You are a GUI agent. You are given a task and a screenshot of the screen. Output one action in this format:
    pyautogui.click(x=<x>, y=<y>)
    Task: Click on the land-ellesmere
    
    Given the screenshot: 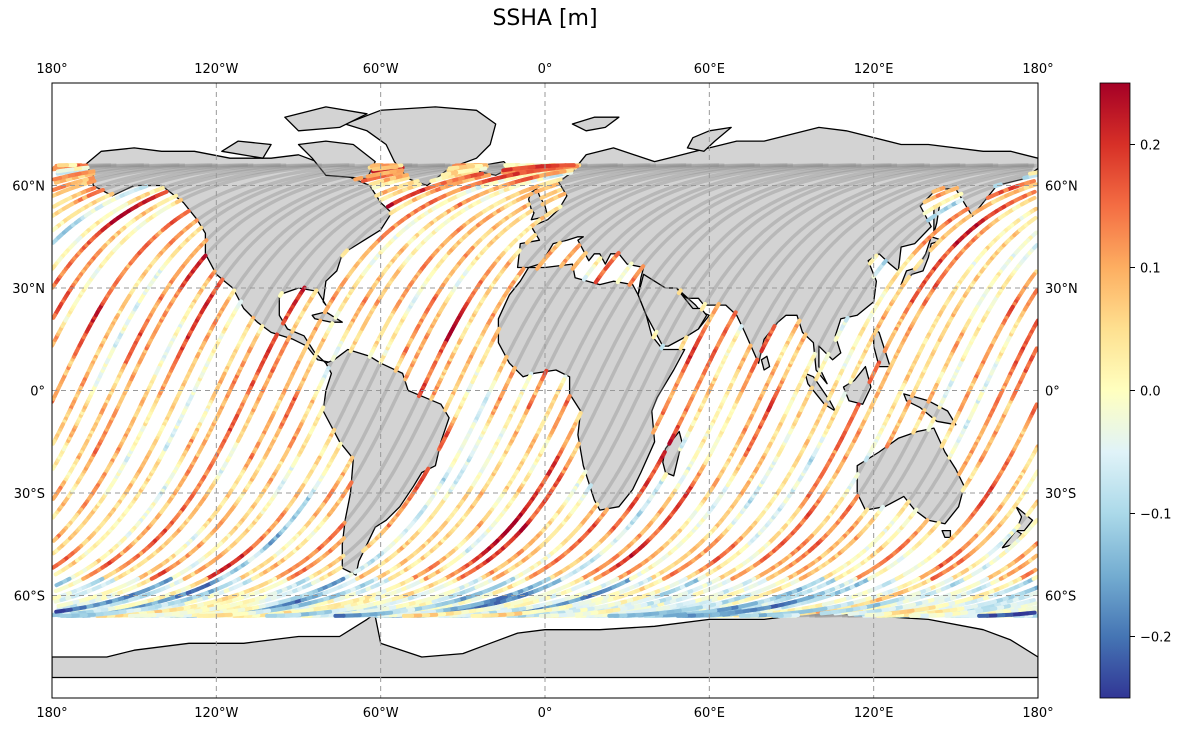 What is the action you would take?
    pyautogui.click(x=326, y=119)
    